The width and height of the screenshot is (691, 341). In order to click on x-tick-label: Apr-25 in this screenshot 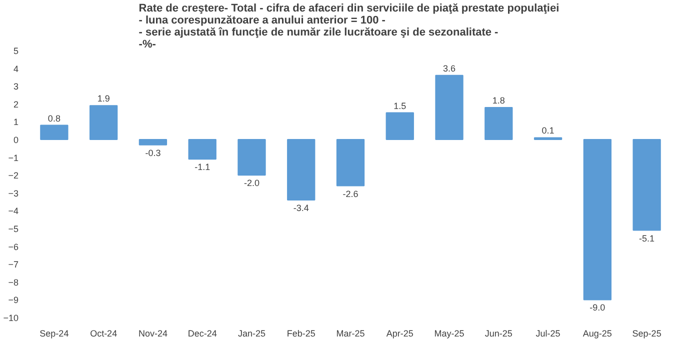, I will do `click(400, 333)`.